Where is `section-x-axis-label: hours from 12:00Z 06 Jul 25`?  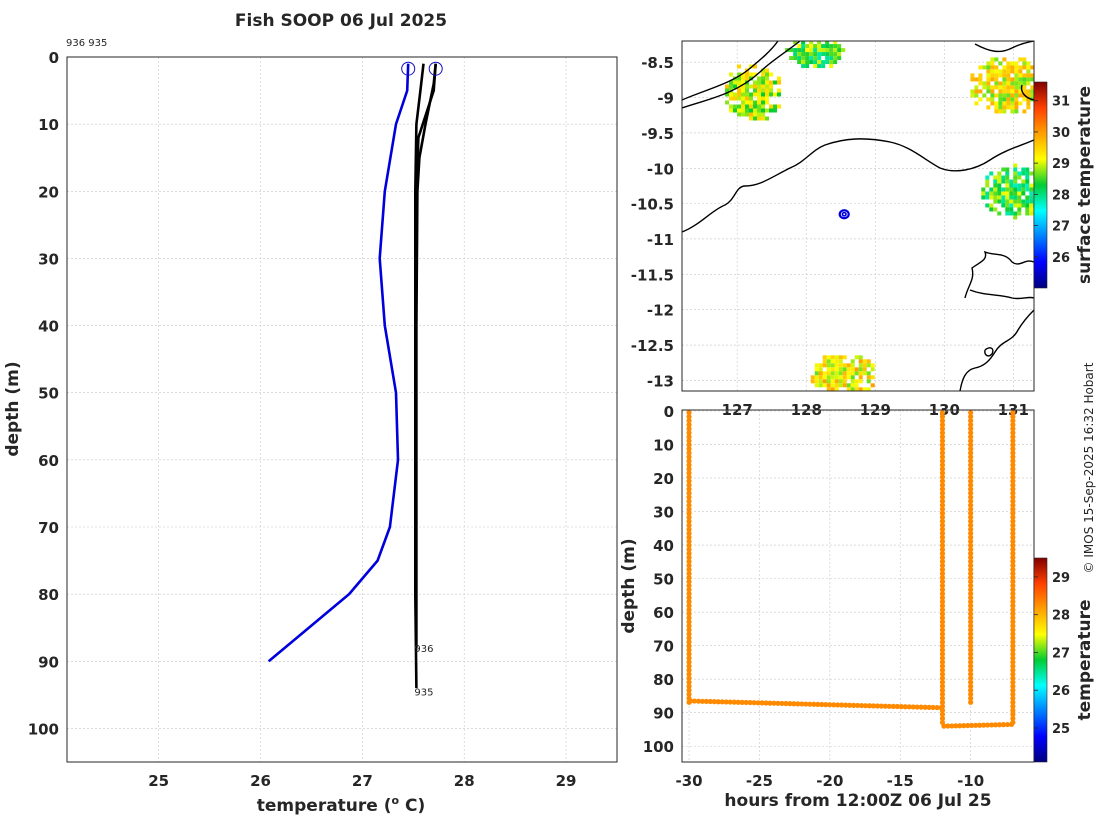 section-x-axis-label: hours from 12:00Z 06 Jul 25 is located at coordinates (857, 801).